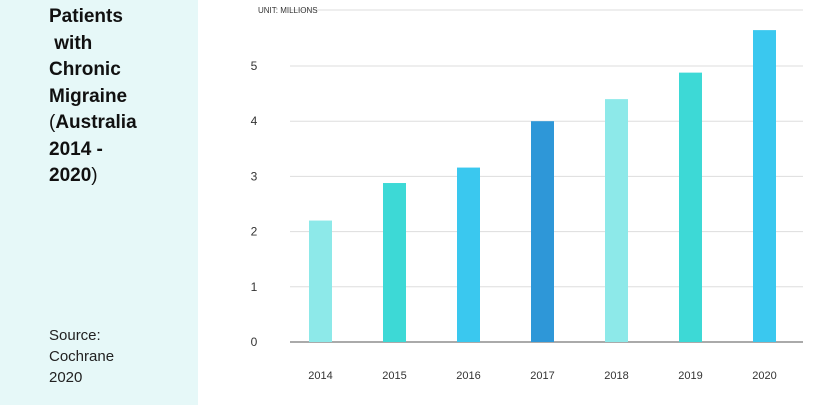  Describe the element at coordinates (254, 121) in the screenshot. I see `y-tick-label: 4` at that location.